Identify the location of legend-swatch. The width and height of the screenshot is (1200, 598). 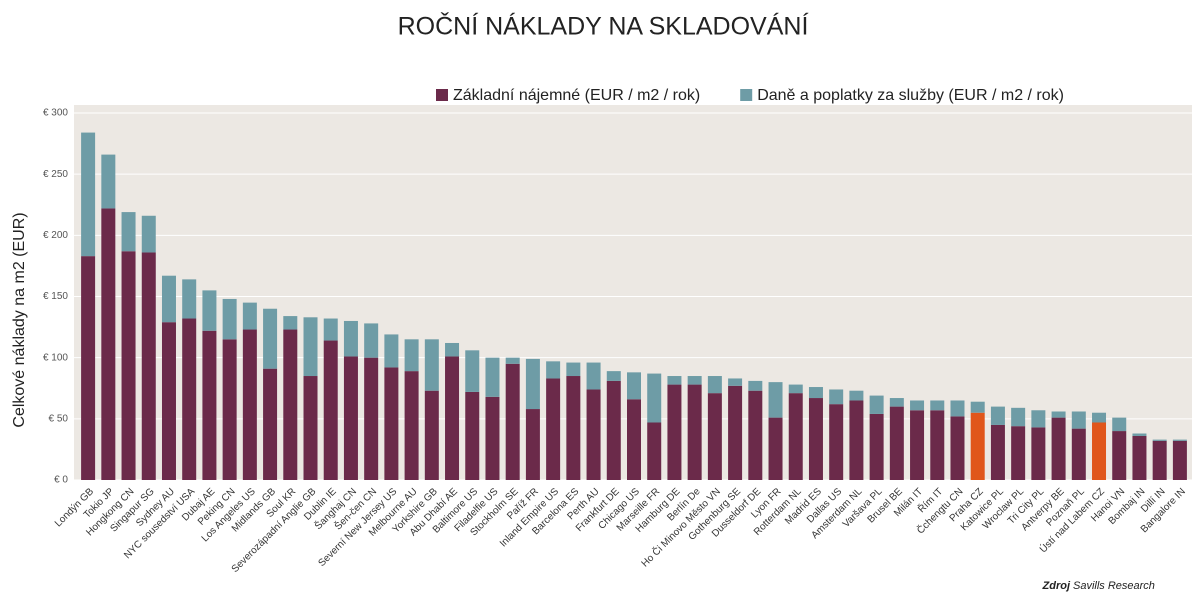
(746, 95).